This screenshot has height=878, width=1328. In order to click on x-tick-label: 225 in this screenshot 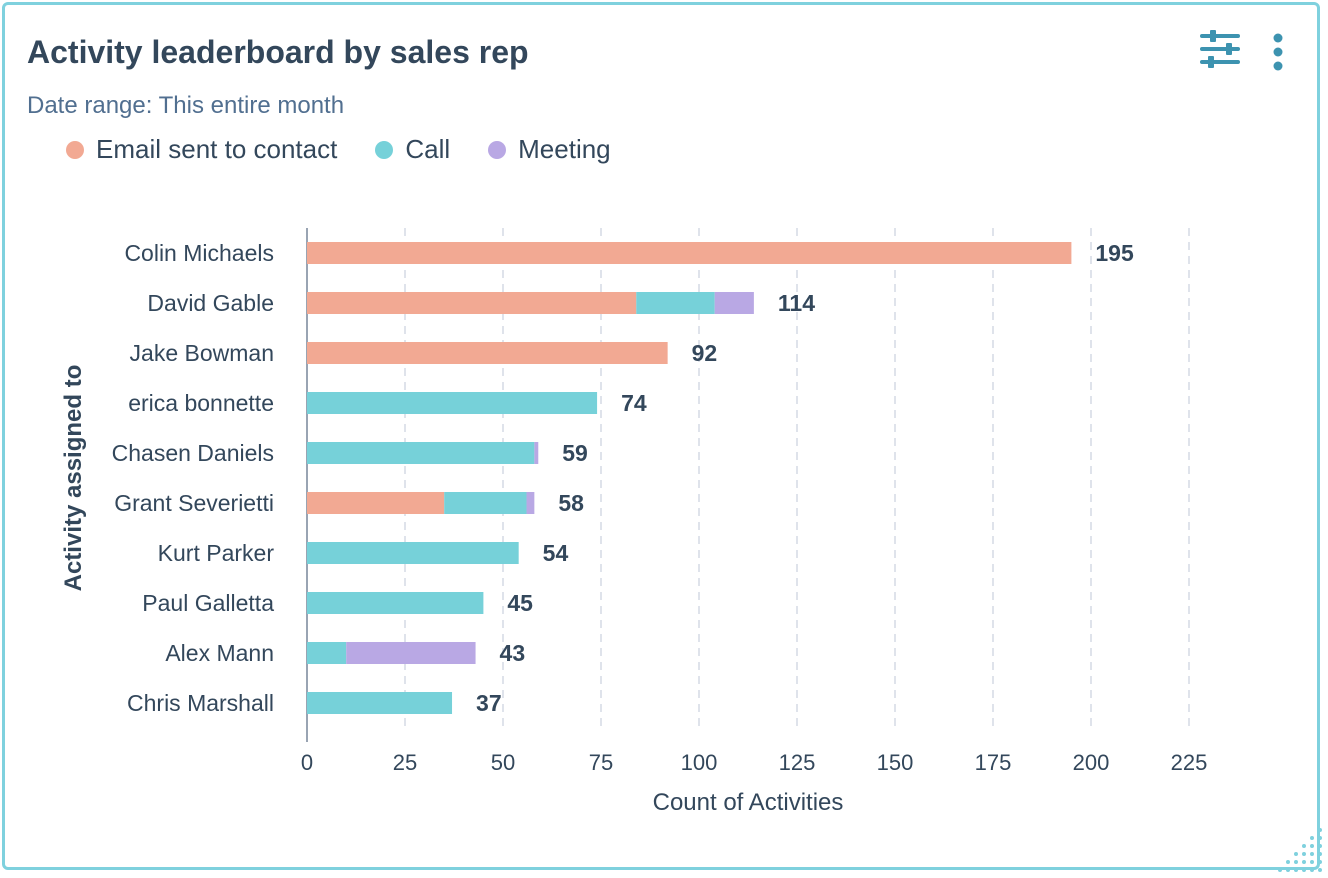, I will do `click(1189, 762)`.